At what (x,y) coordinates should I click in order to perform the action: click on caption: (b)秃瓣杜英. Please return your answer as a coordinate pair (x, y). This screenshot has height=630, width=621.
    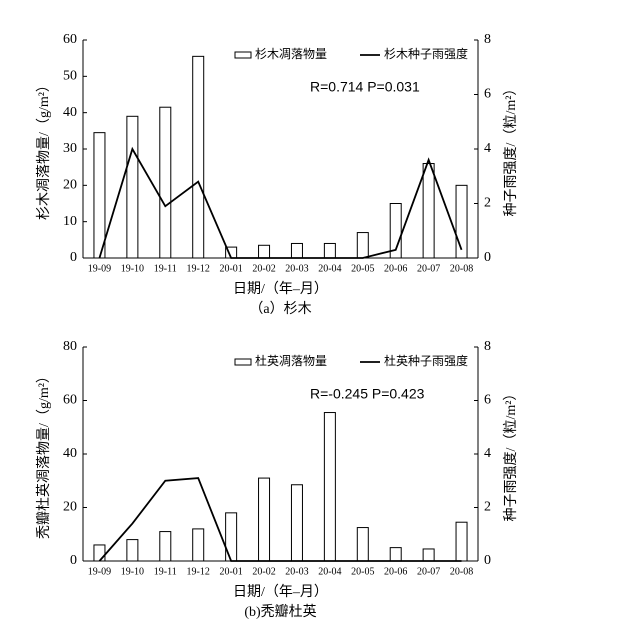
    Looking at the image, I should click on (280, 611).